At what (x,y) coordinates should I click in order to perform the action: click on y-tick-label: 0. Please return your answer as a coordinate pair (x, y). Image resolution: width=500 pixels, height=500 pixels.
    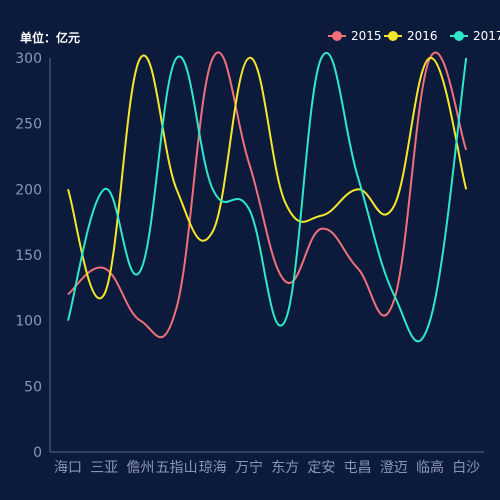
    Looking at the image, I should click on (37, 453).